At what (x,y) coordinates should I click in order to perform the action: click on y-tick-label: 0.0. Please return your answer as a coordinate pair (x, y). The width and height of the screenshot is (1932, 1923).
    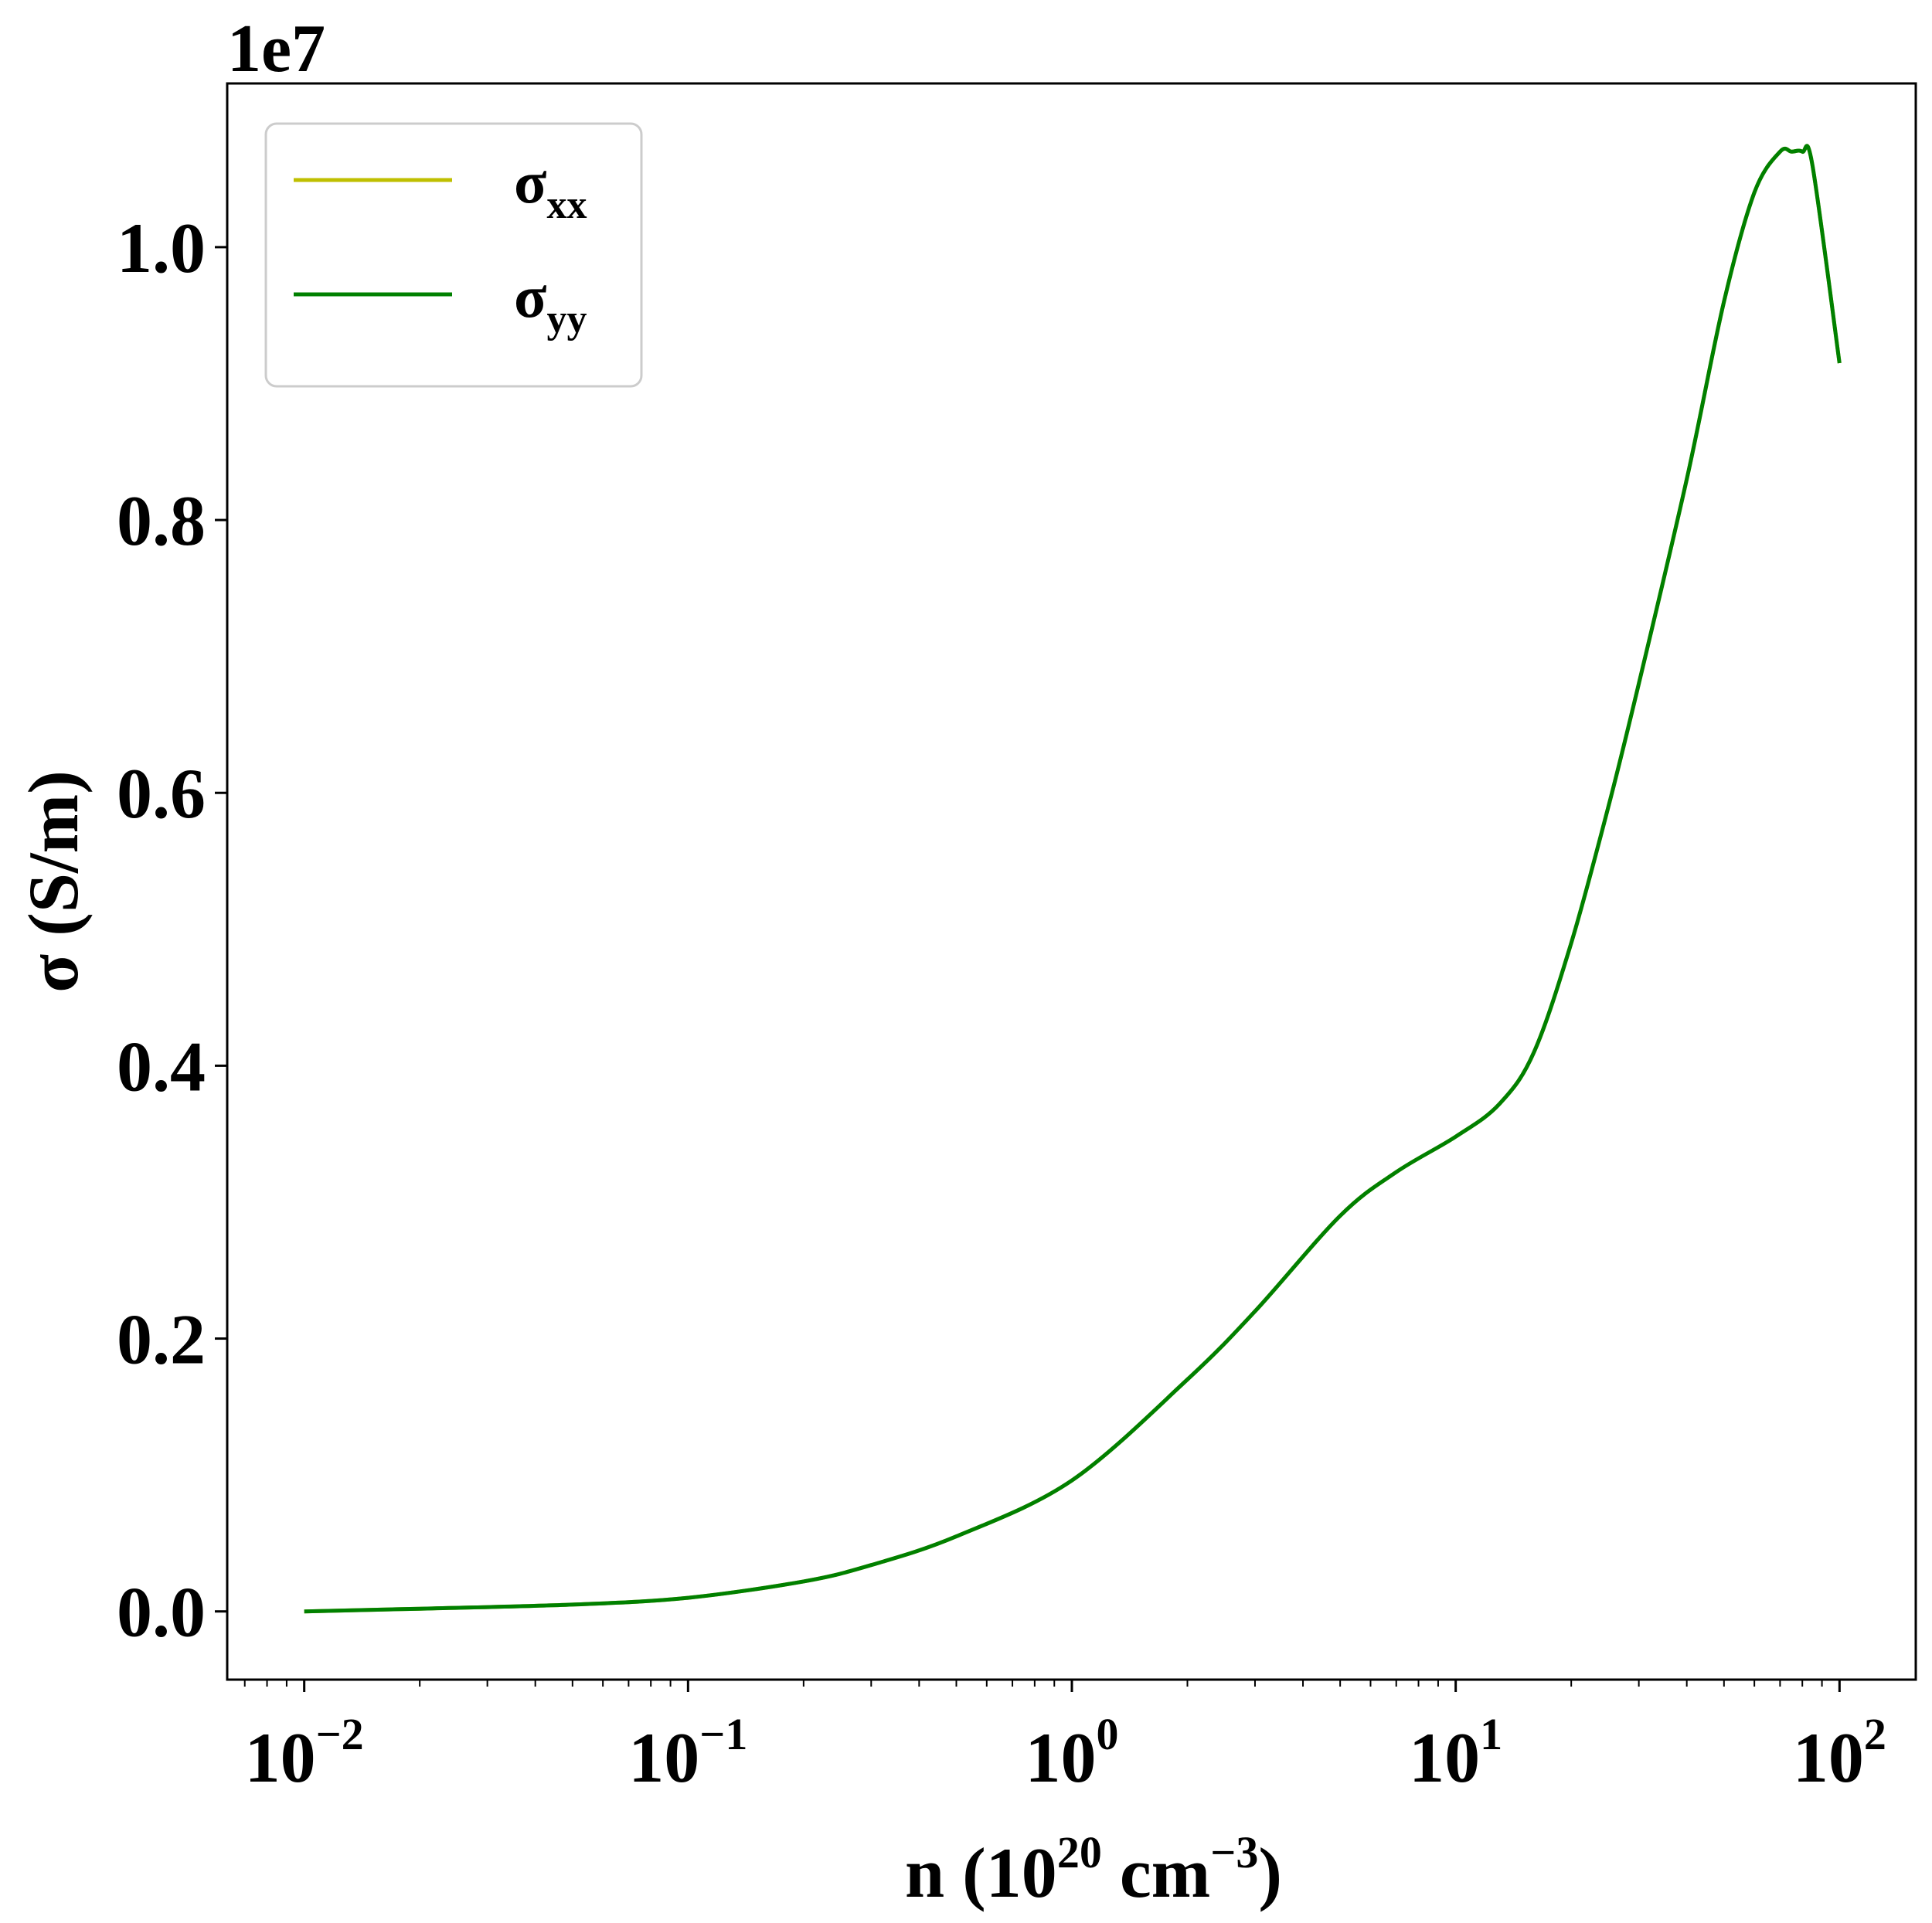
    Looking at the image, I should click on (161, 1612).